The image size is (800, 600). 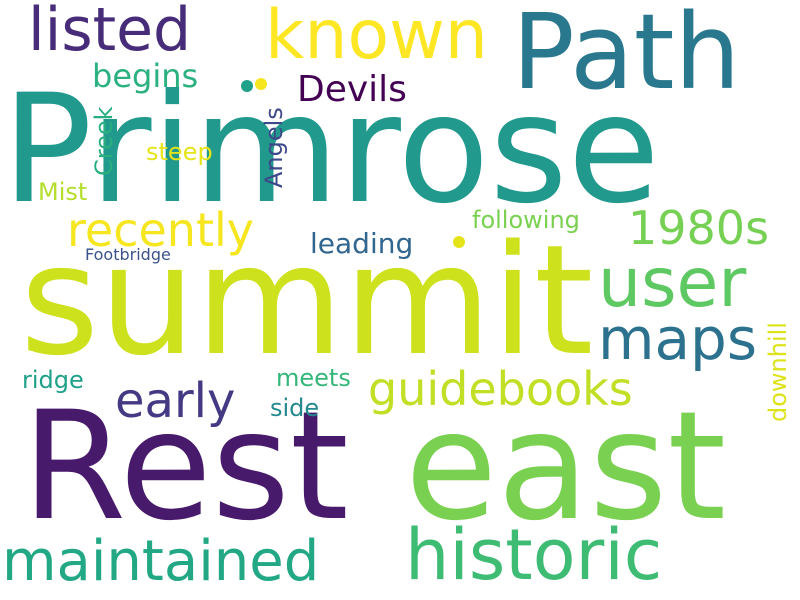 What do you see at coordinates (53, 380) in the screenshot?
I see `word-ridge: ridge` at bounding box center [53, 380].